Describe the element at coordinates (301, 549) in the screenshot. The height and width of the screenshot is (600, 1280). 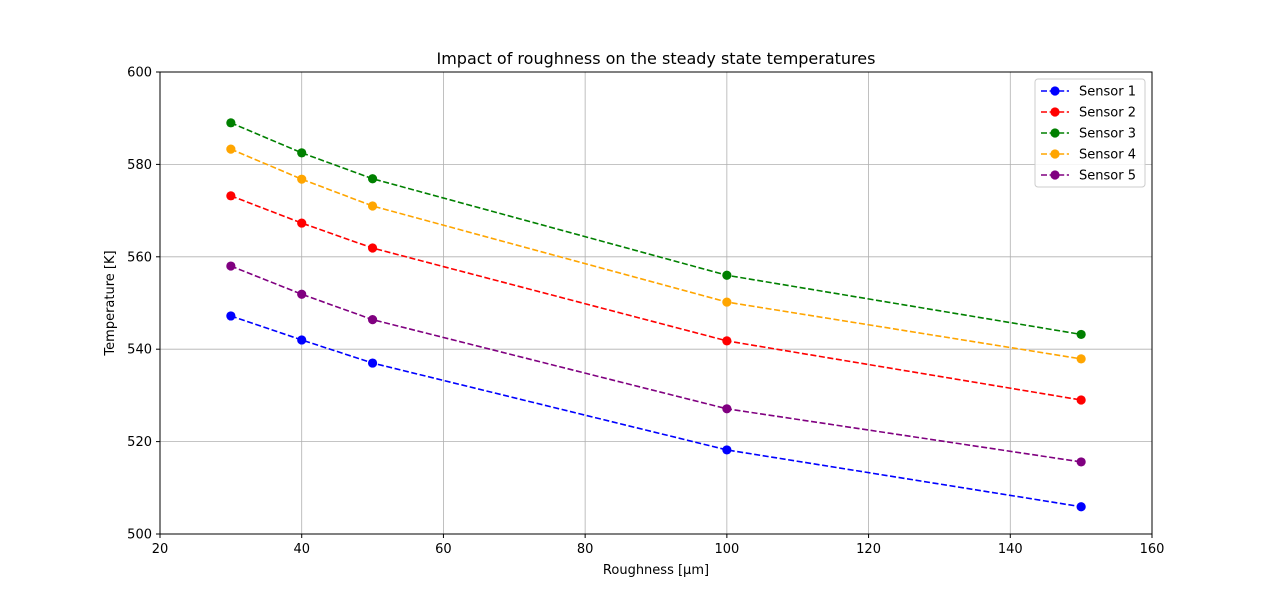
I see `x-tick-label: 40` at that location.